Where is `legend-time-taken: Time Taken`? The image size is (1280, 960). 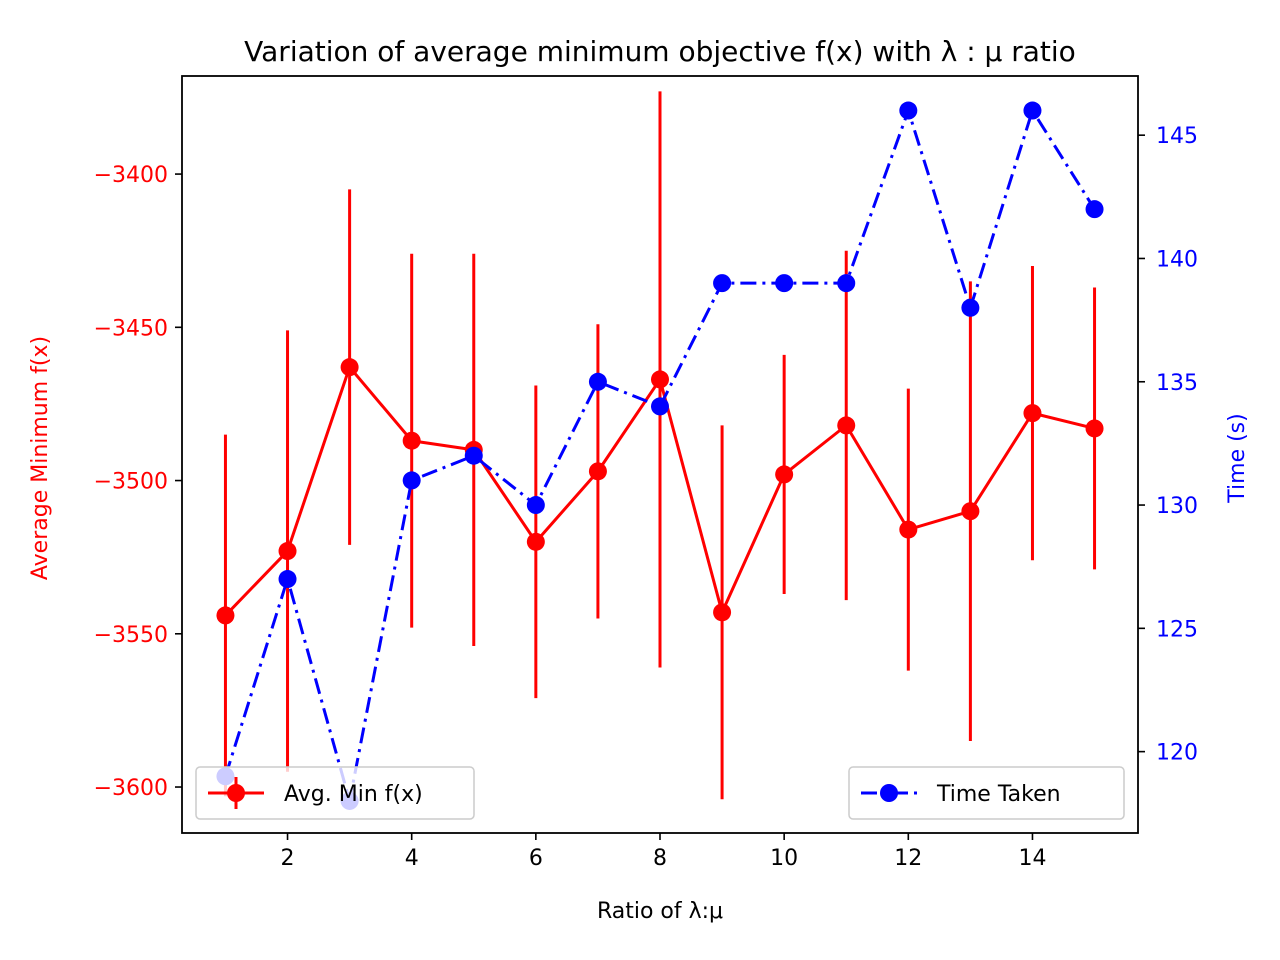 legend-time-taken: Time Taken is located at coordinates (986, 793).